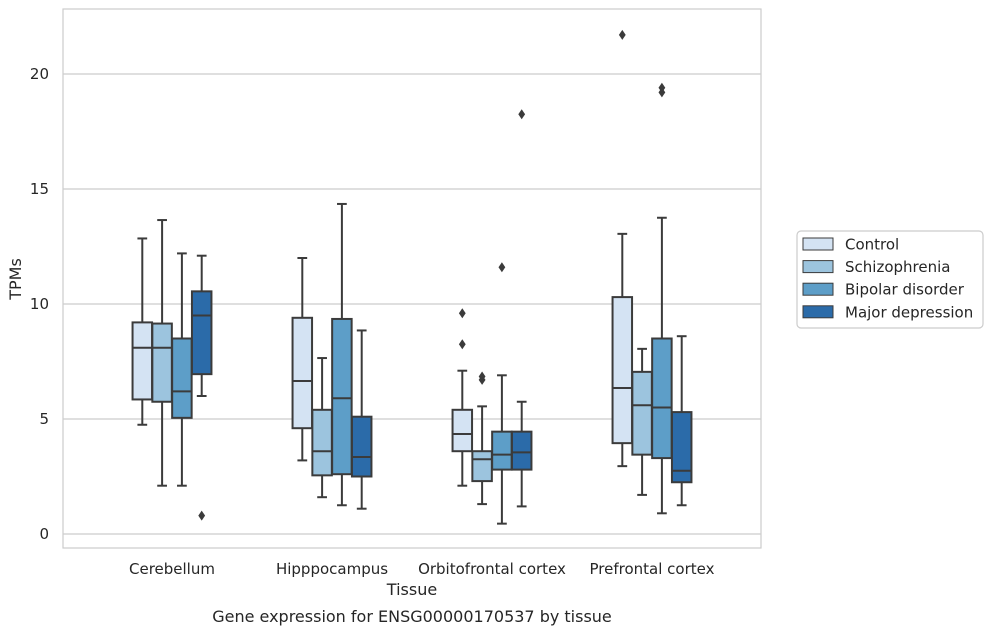  I want to click on legend-label: Bipolar disorder, so click(905, 290).